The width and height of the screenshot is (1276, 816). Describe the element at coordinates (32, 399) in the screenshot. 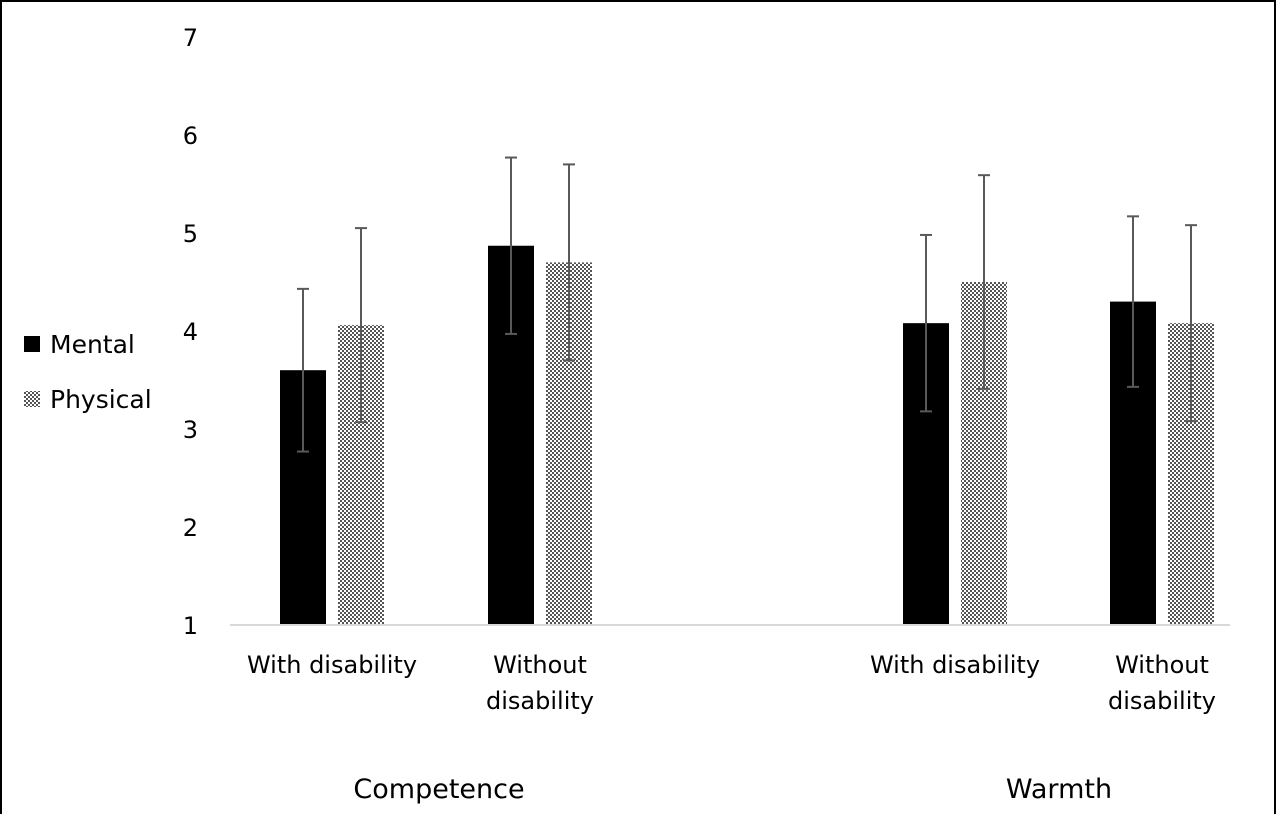

I see `legend-swatch-physical` at that location.